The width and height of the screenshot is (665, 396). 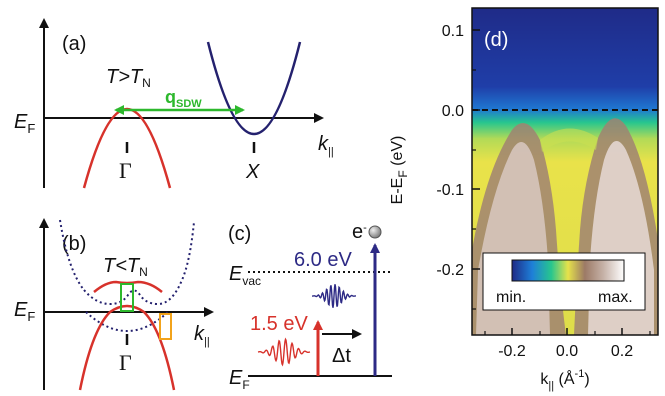 I want to click on panel-d-xtick: 0.0, so click(x=567, y=351).